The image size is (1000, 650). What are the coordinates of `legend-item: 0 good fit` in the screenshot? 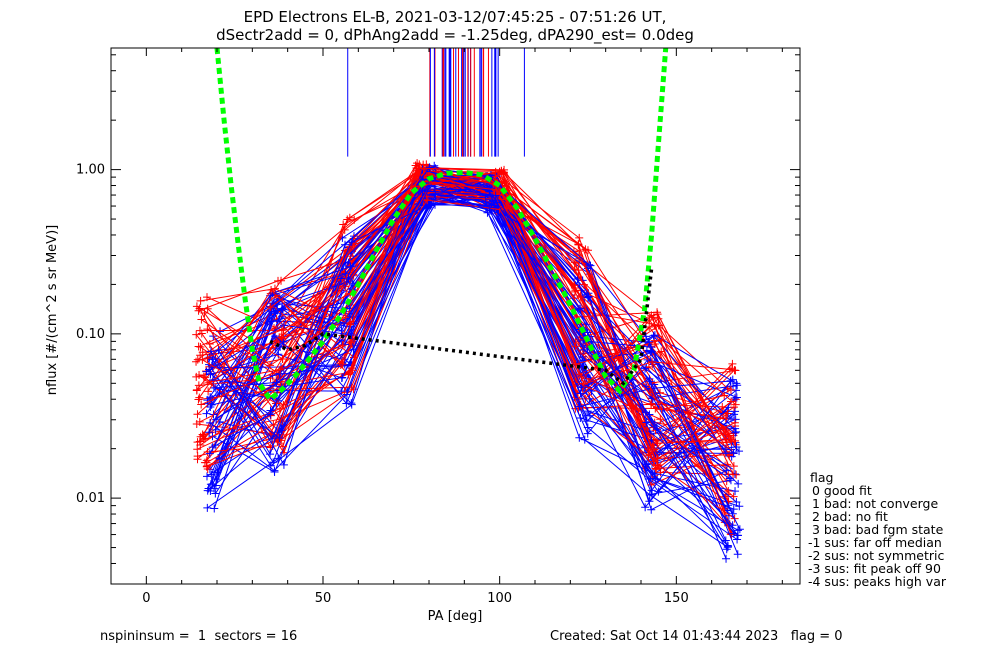 It's located at (840, 490).